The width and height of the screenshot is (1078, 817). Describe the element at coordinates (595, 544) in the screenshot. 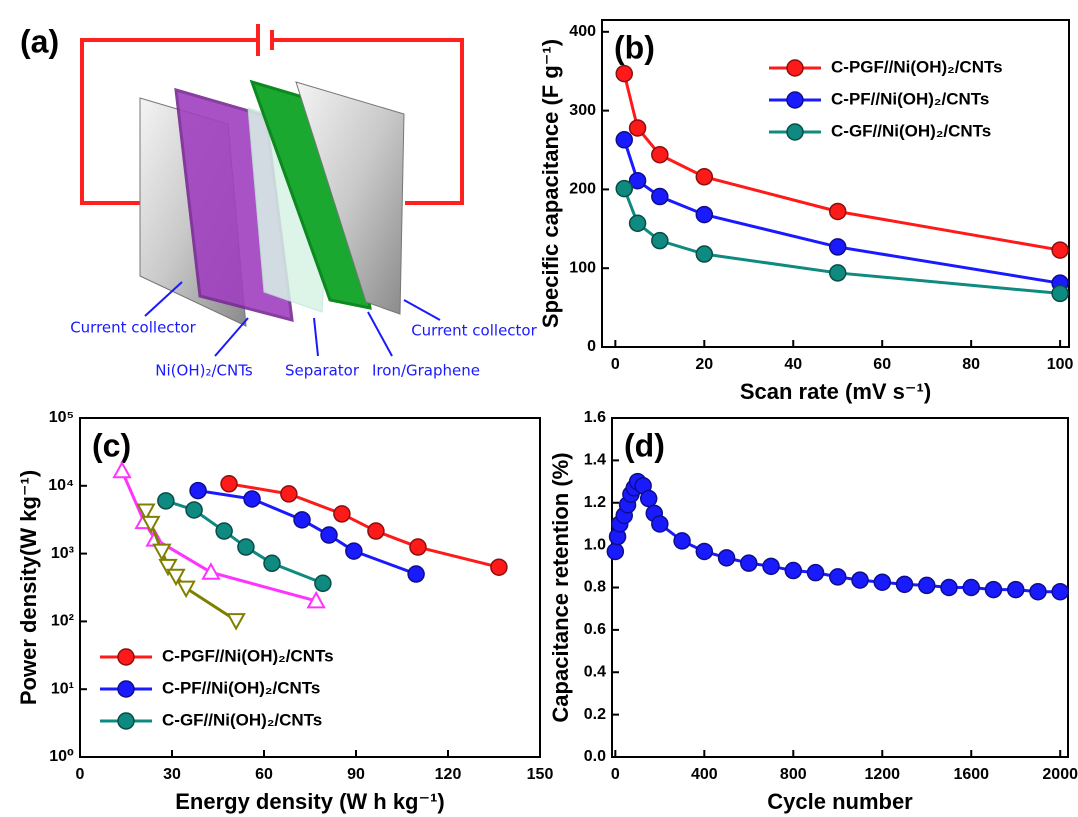

I see `y-tick-label: 1.0` at that location.